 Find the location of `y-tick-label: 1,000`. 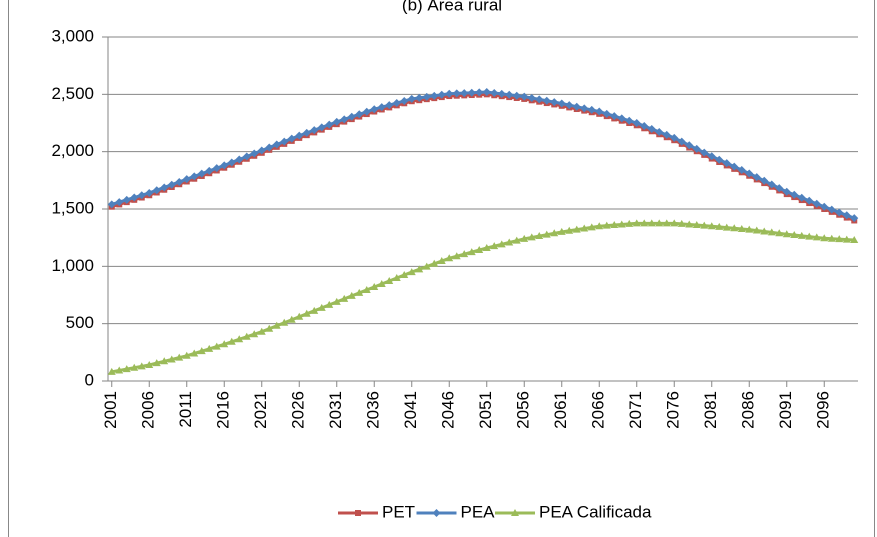

y-tick-label: 1,000 is located at coordinates (72, 265).